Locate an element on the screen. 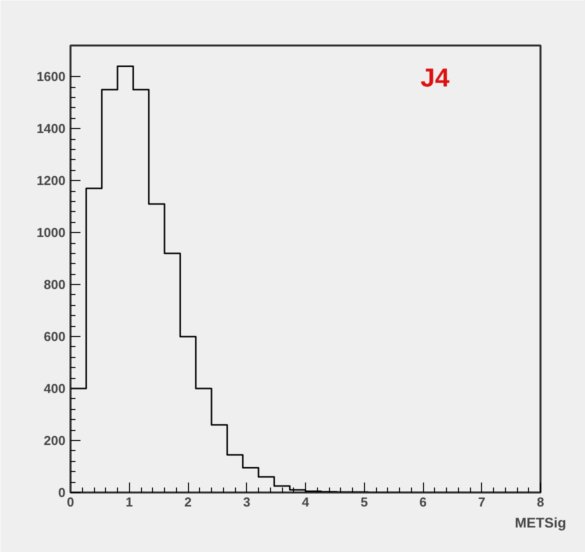 Image resolution: width=585 pixels, height=552 pixels. x-tick-label: 7 is located at coordinates (482, 502).